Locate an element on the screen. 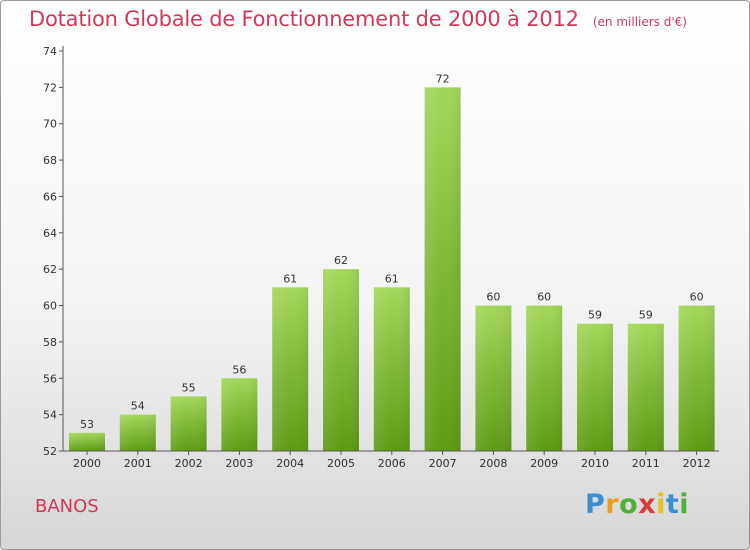 The height and width of the screenshot is (550, 750). y-tick-label: 72 is located at coordinates (50, 87).